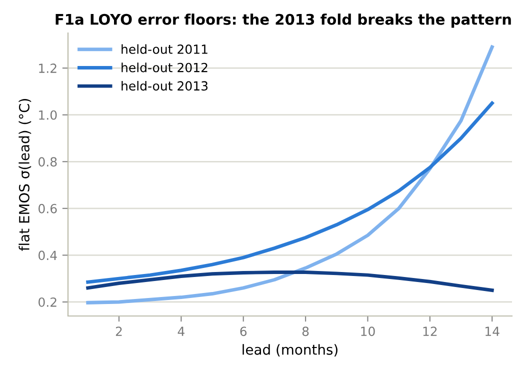  What do you see at coordinates (368, 331) in the screenshot?
I see `x-tick-label: 10` at bounding box center [368, 331].